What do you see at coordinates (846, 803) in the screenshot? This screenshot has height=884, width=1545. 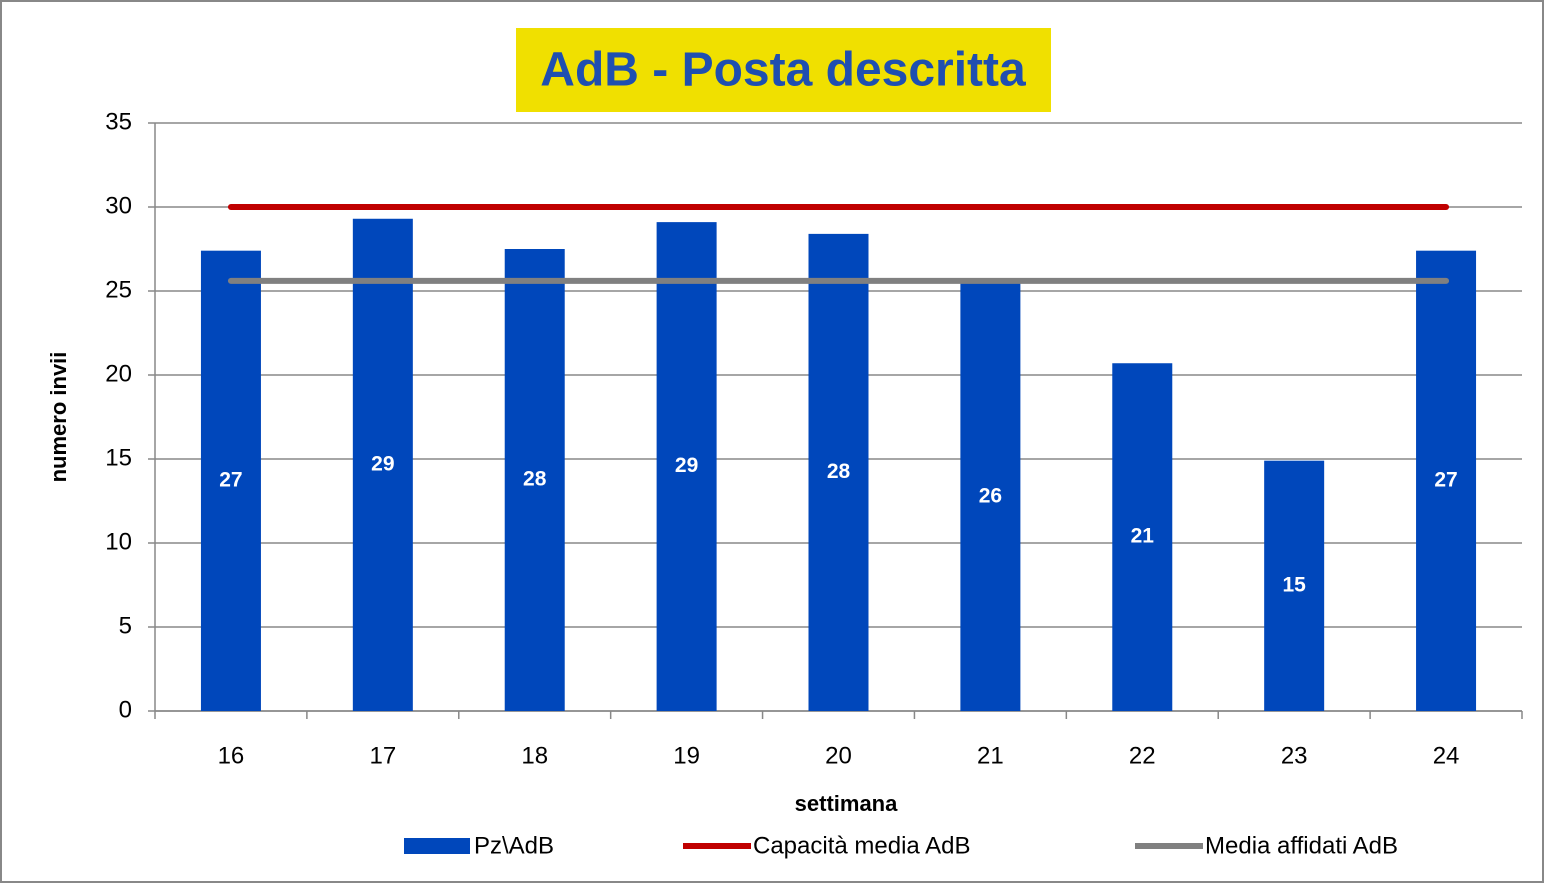 I see `x-axis-label: settimana` at bounding box center [846, 803].